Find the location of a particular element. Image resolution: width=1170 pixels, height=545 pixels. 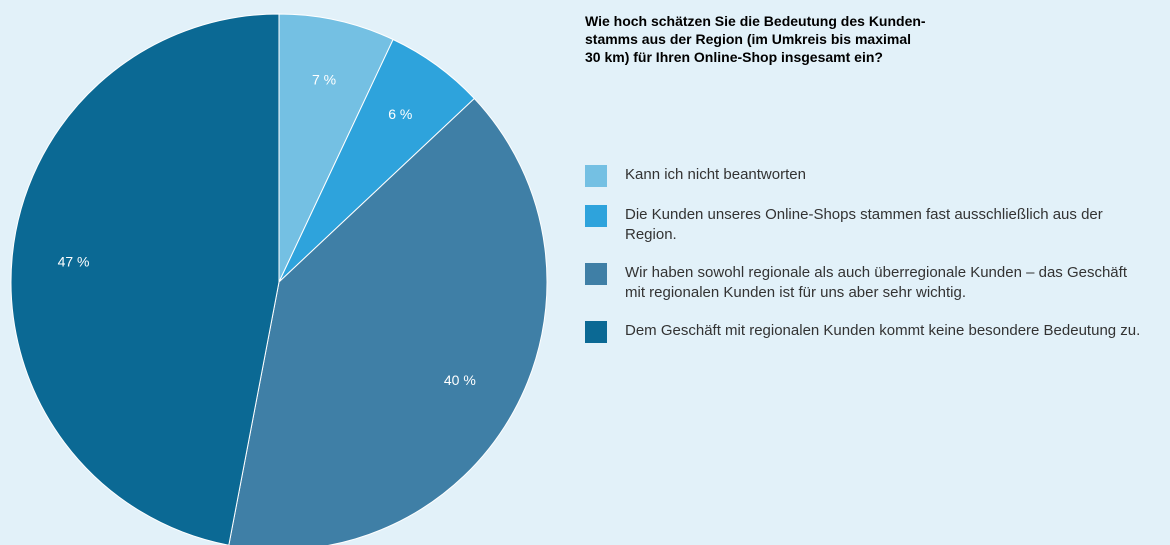

legend-label: Kann ich nicht beantworten is located at coordinates (715, 174).